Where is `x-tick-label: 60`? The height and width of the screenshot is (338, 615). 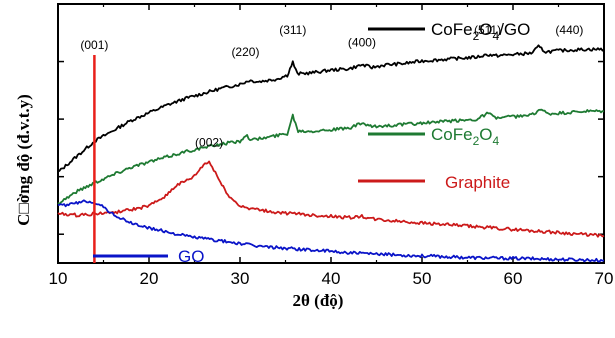
x-tick-label: 60 is located at coordinates (513, 278).